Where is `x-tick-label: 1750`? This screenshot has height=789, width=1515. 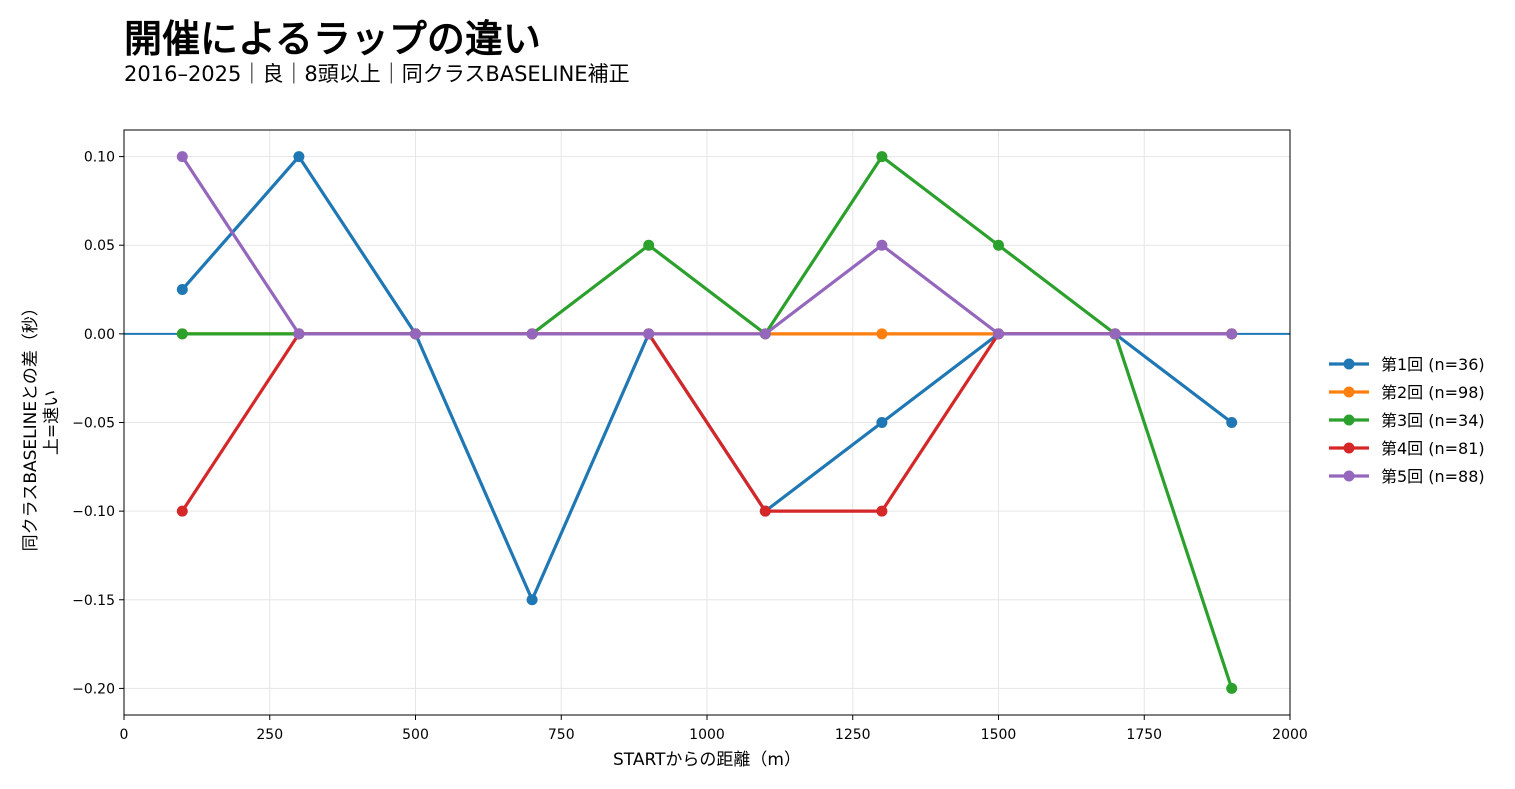 x-tick-label: 1750 is located at coordinates (1144, 735).